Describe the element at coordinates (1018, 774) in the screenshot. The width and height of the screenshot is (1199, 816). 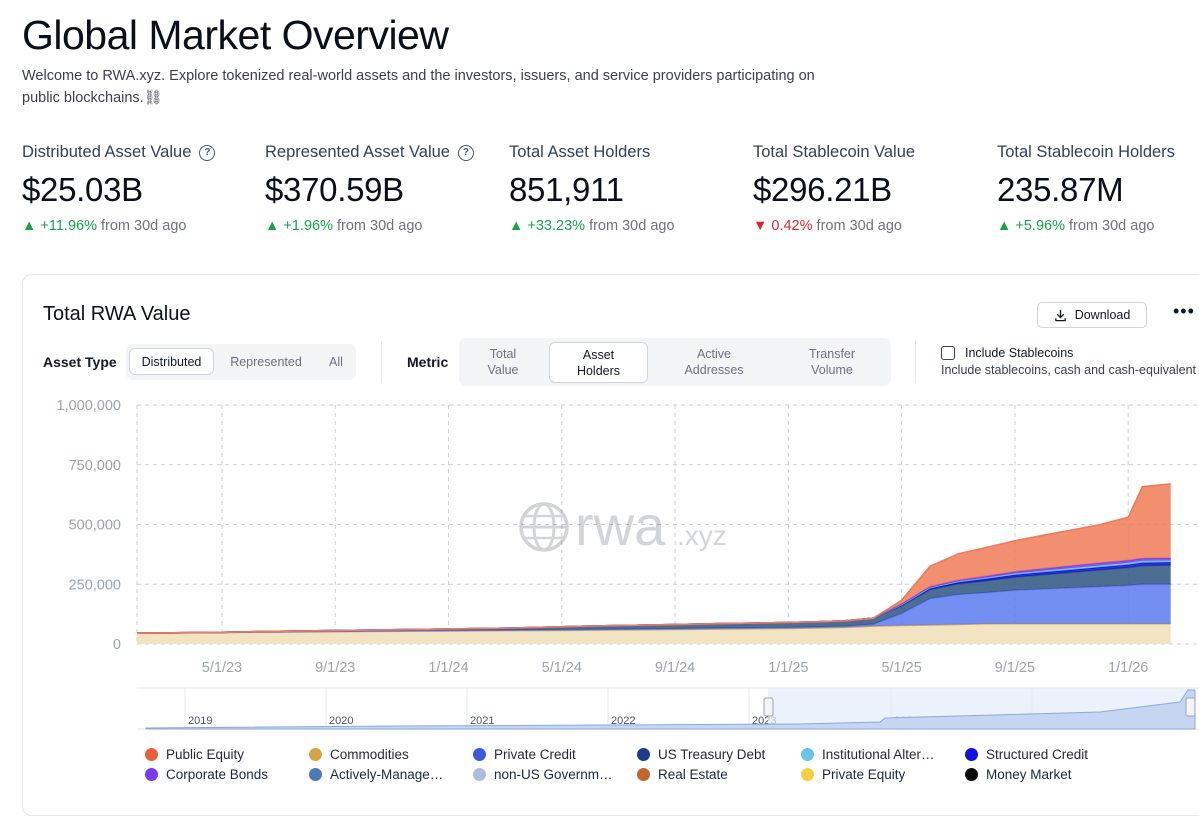
I see `legend-item: Money Market` at that location.